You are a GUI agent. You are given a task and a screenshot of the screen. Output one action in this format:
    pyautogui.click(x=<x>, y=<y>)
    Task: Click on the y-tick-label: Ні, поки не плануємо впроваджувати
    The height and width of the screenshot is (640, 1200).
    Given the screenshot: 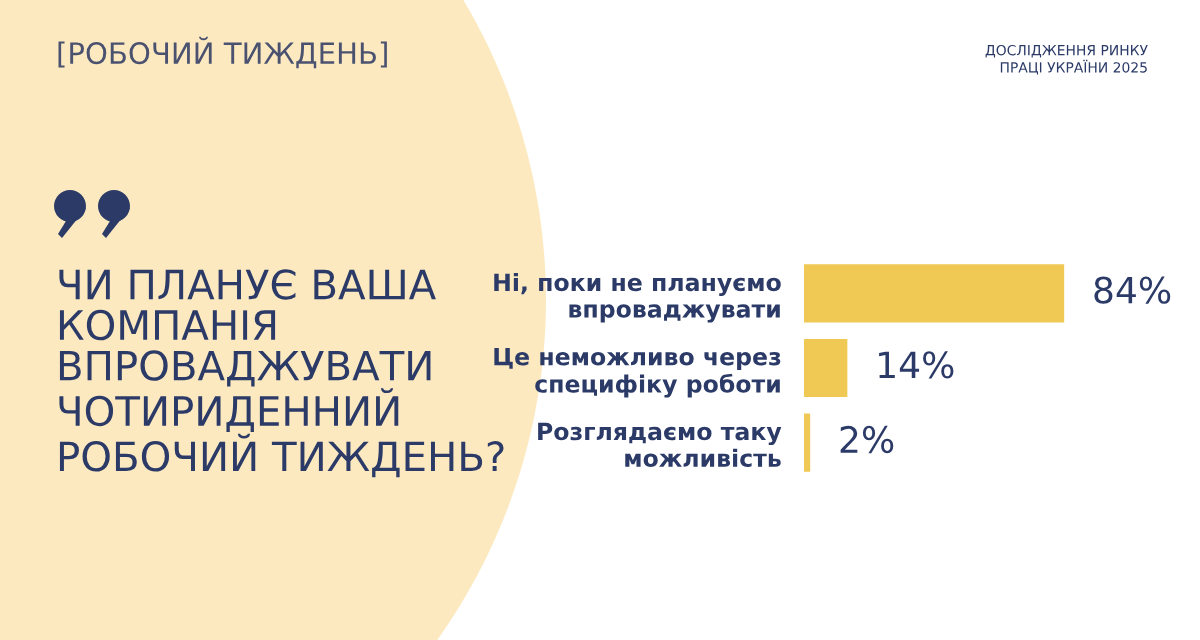 What is the action you would take?
    pyautogui.click(x=637, y=297)
    